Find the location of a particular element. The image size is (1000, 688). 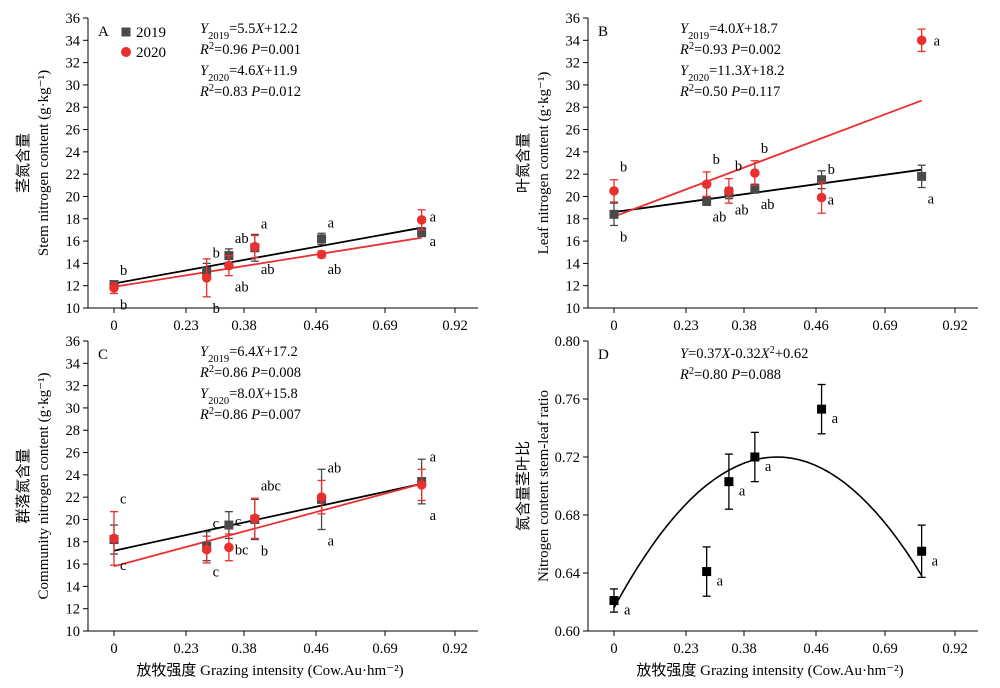

y-tick-label: 20 is located at coordinates (73, 520).